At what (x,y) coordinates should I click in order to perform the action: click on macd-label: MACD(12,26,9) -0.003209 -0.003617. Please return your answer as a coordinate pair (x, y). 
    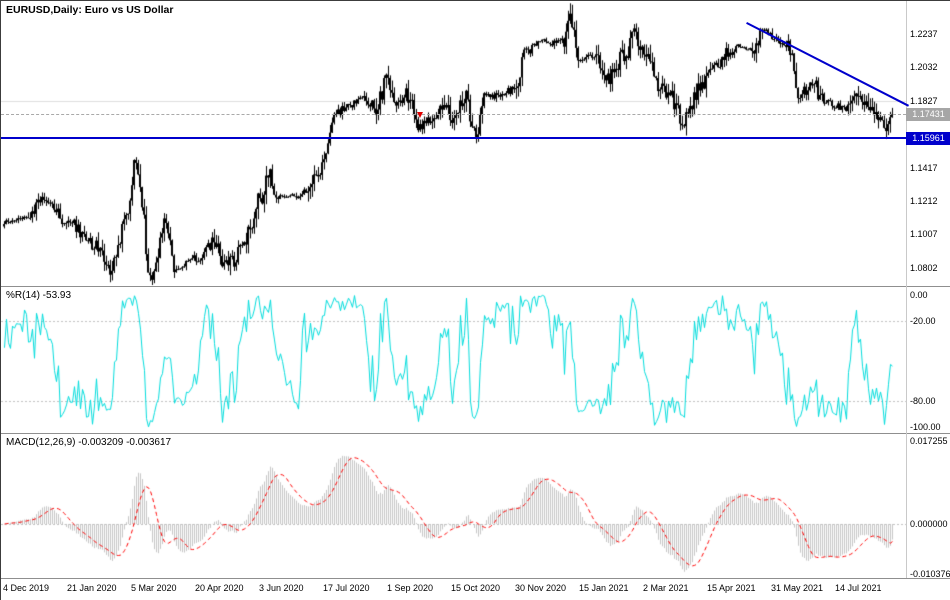
    Looking at the image, I should click on (89, 442).